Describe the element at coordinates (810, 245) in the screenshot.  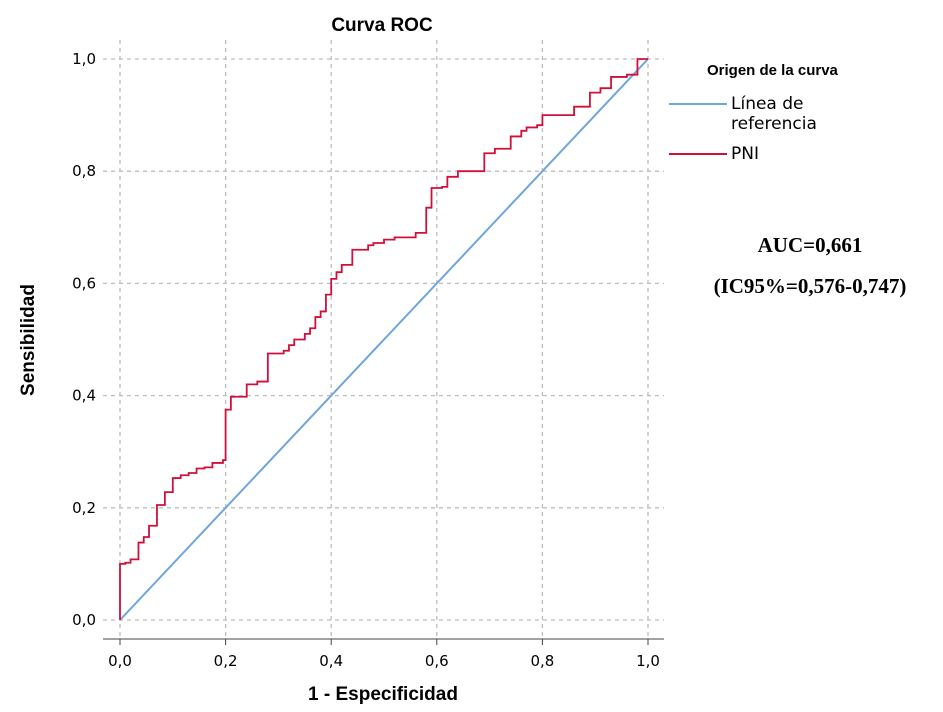
I see `auc-value: AUC=0,661` at that location.